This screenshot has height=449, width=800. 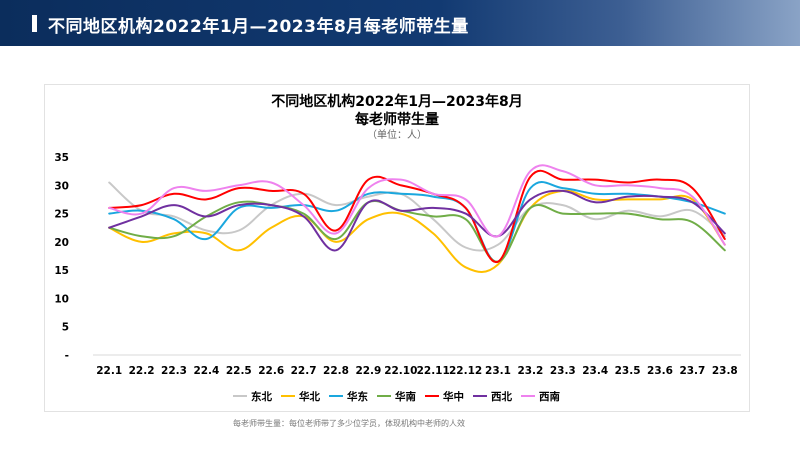 I want to click on legend-item: 东北, so click(x=252, y=396).